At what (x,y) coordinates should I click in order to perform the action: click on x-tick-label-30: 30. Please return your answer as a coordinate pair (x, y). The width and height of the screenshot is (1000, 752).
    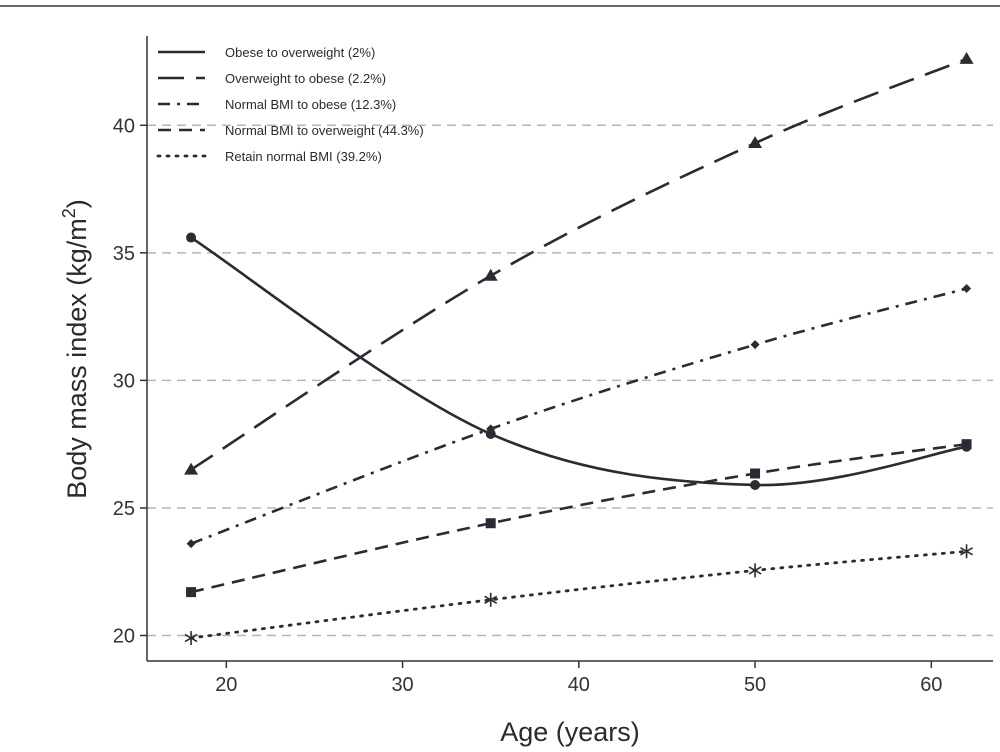
    Looking at the image, I should click on (402, 685).